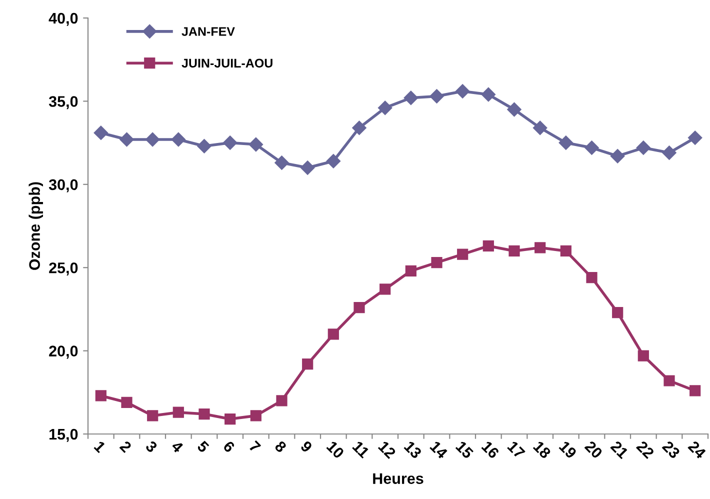  I want to click on y-tick-label: 30,0, so click(63, 185).